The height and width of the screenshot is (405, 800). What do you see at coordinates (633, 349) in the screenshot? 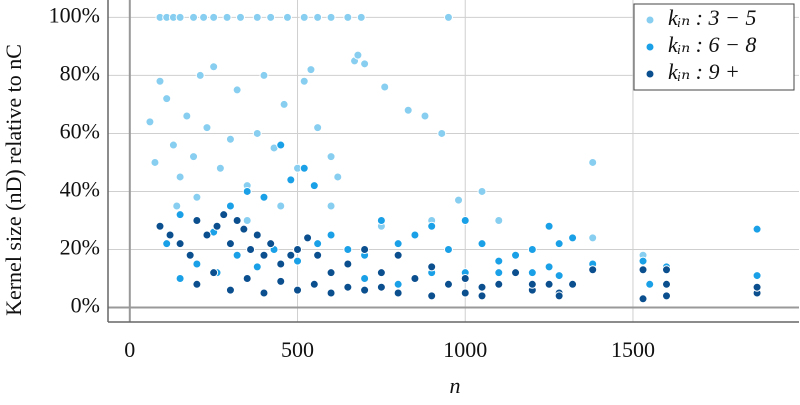
I see `x-tick-label: 1500` at bounding box center [633, 349].